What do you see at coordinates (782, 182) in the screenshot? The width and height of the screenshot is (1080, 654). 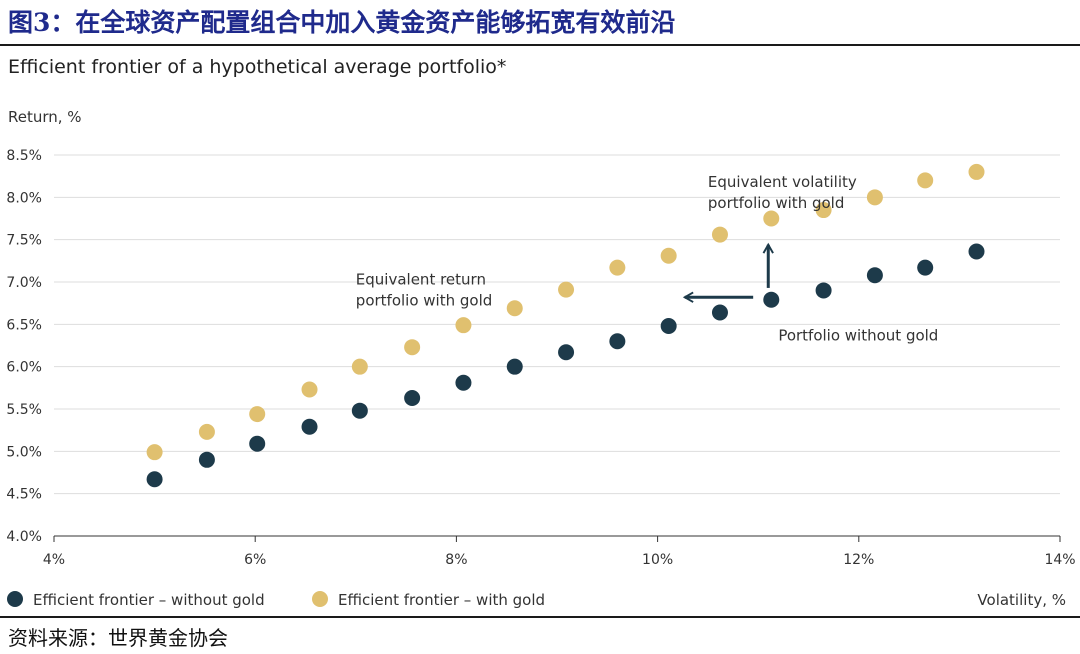 I see `annotation-label: Equivalent volatility` at bounding box center [782, 182].